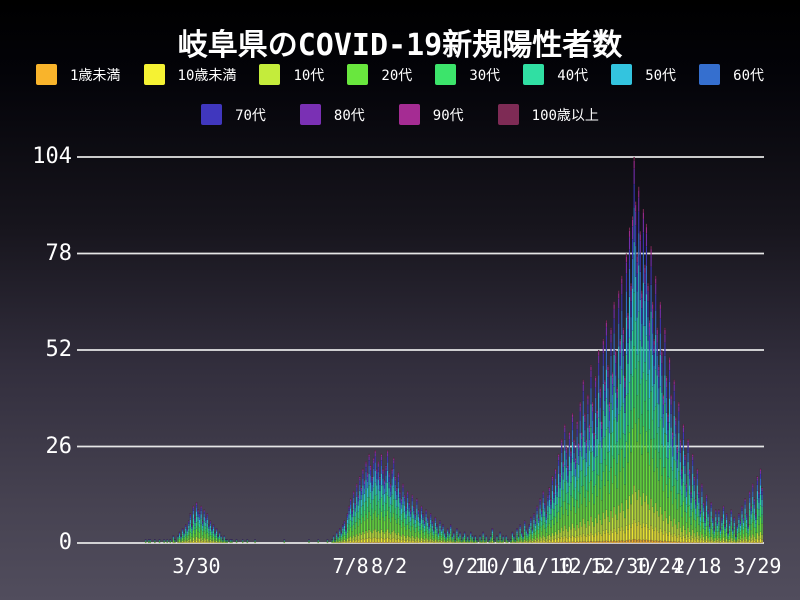  What do you see at coordinates (543, 566) in the screenshot?
I see `x-axis-label: 11/10` at bounding box center [543, 566].